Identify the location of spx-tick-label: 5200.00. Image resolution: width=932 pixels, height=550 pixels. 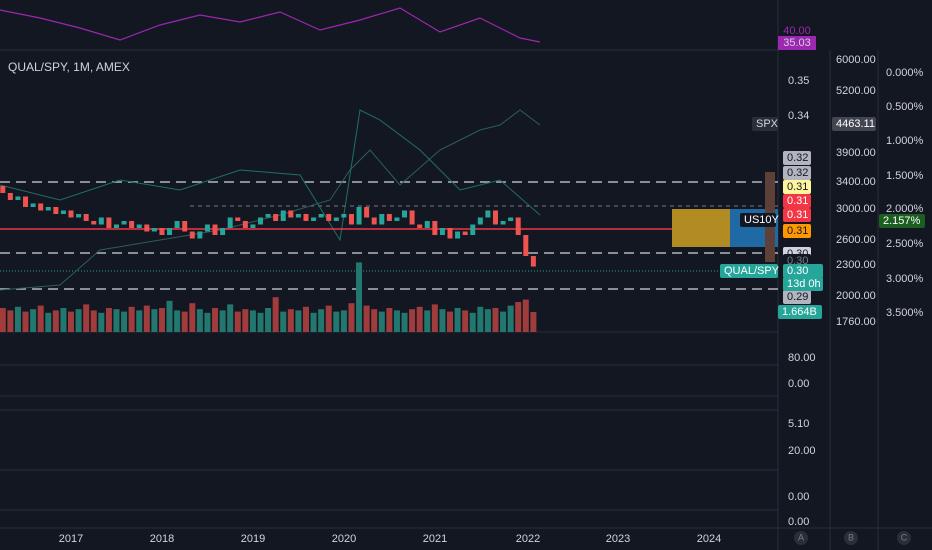
(856, 91).